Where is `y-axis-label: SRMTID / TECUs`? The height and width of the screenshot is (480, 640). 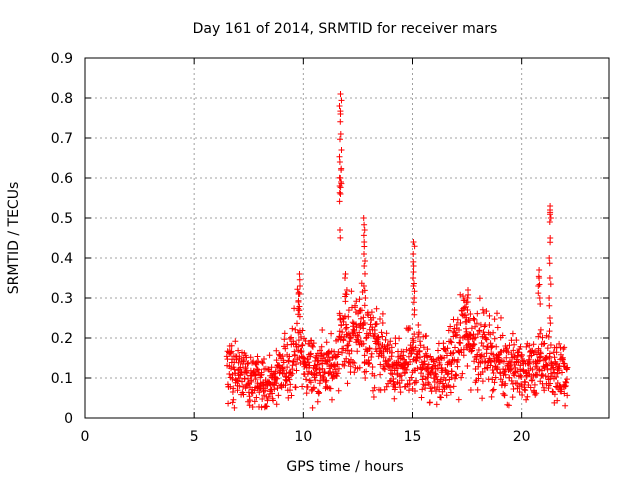
y-axis-label: SRMTID / TECUs is located at coordinates (14, 238).